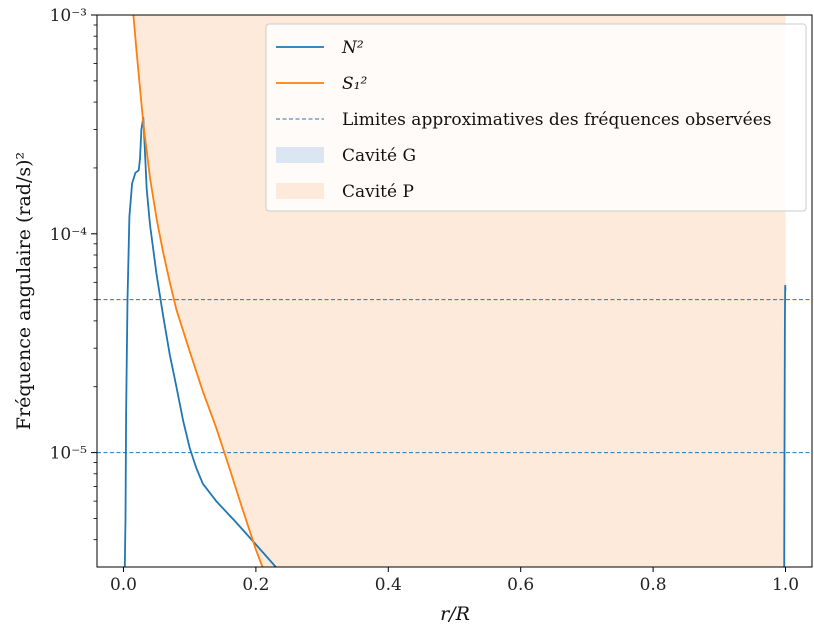  Describe the element at coordinates (378, 192) in the screenshot. I see `legend-label: Cavité P` at that location.